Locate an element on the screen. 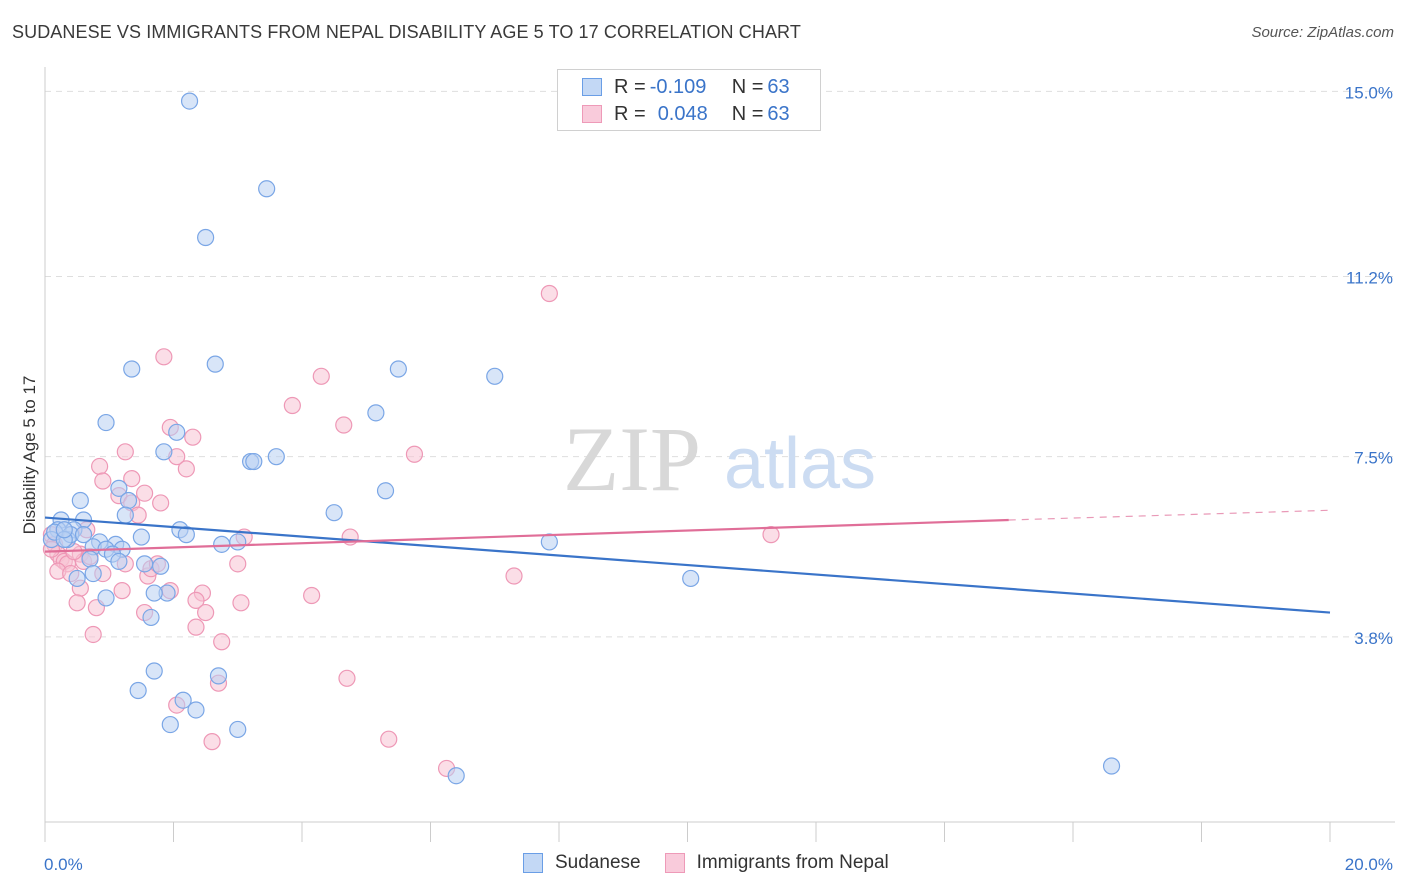  x-tick-label: 0.0% is located at coordinates (63, 864).